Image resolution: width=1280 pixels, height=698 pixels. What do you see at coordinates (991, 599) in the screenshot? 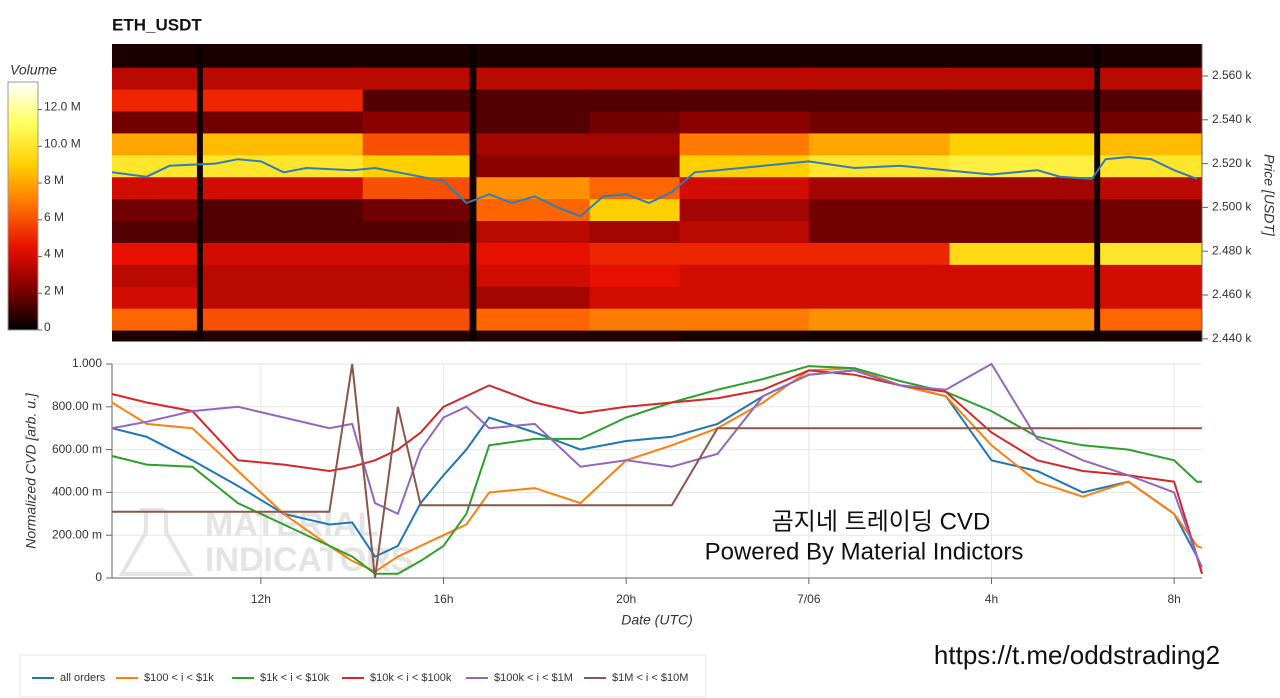
I see `x-tick-label: 4h` at bounding box center [991, 599].